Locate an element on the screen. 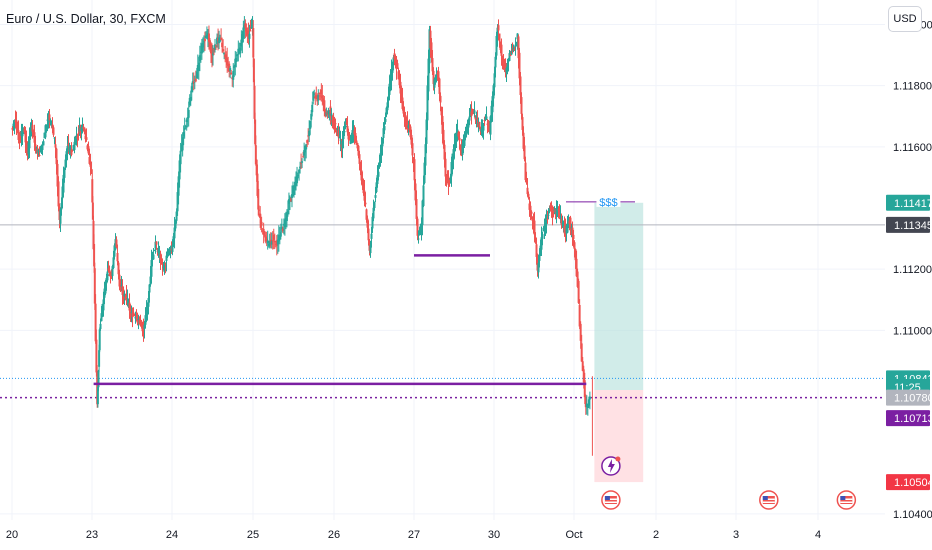 This screenshot has width=932, height=550. price-tag-text: 1.11345 is located at coordinates (913, 226).